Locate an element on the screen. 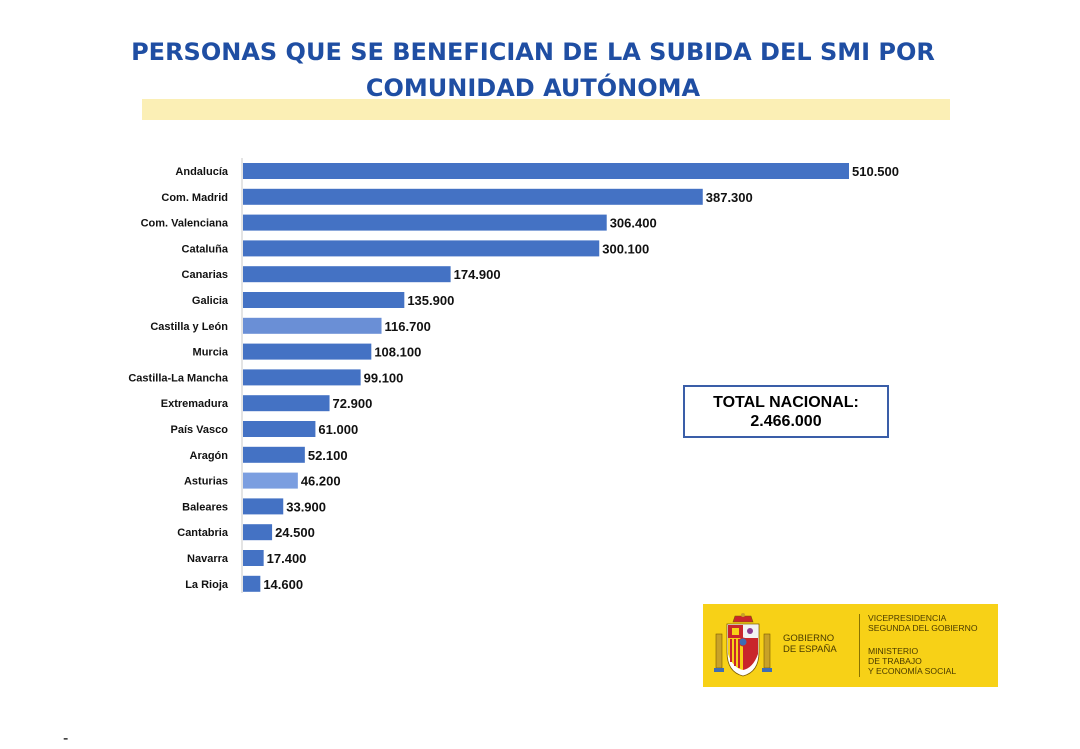  bar-castilla-y-leon is located at coordinates (312, 325).